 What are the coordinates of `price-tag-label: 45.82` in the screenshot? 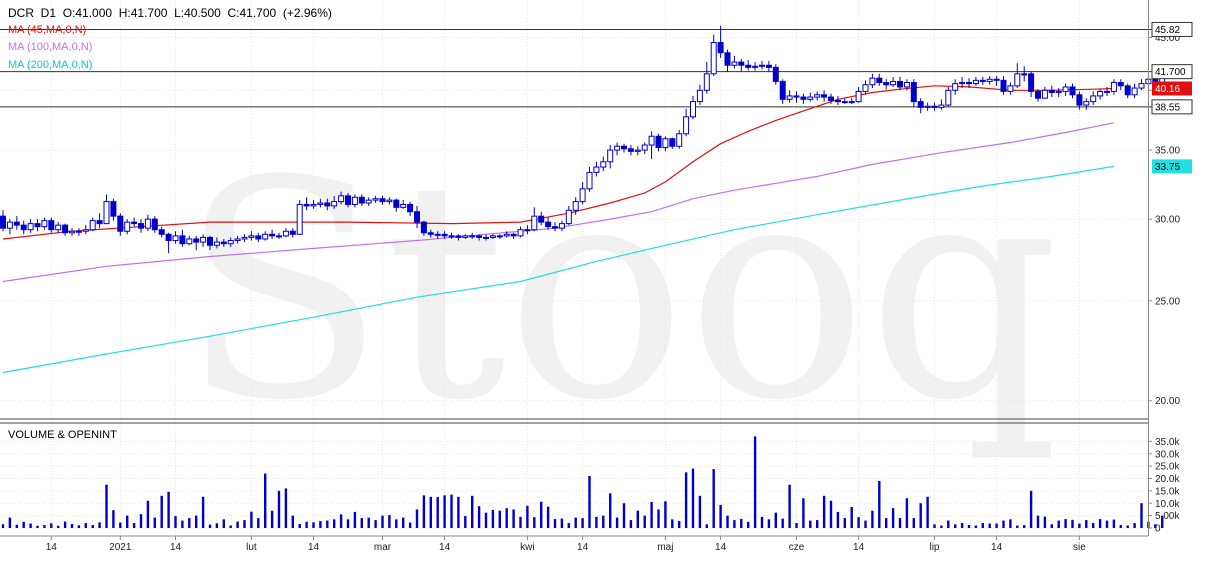 It's located at (1167, 30).